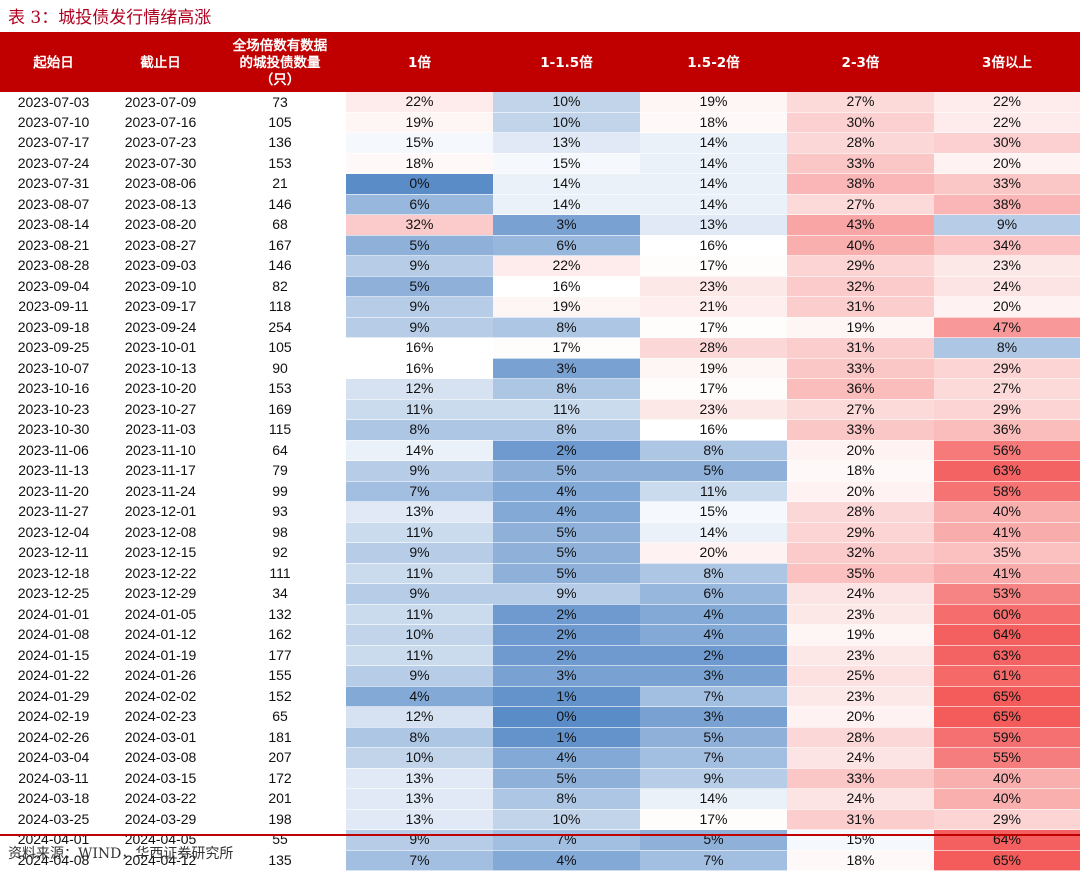 The image size is (1080, 881). I want to click on count-cell: 64, so click(280, 449).